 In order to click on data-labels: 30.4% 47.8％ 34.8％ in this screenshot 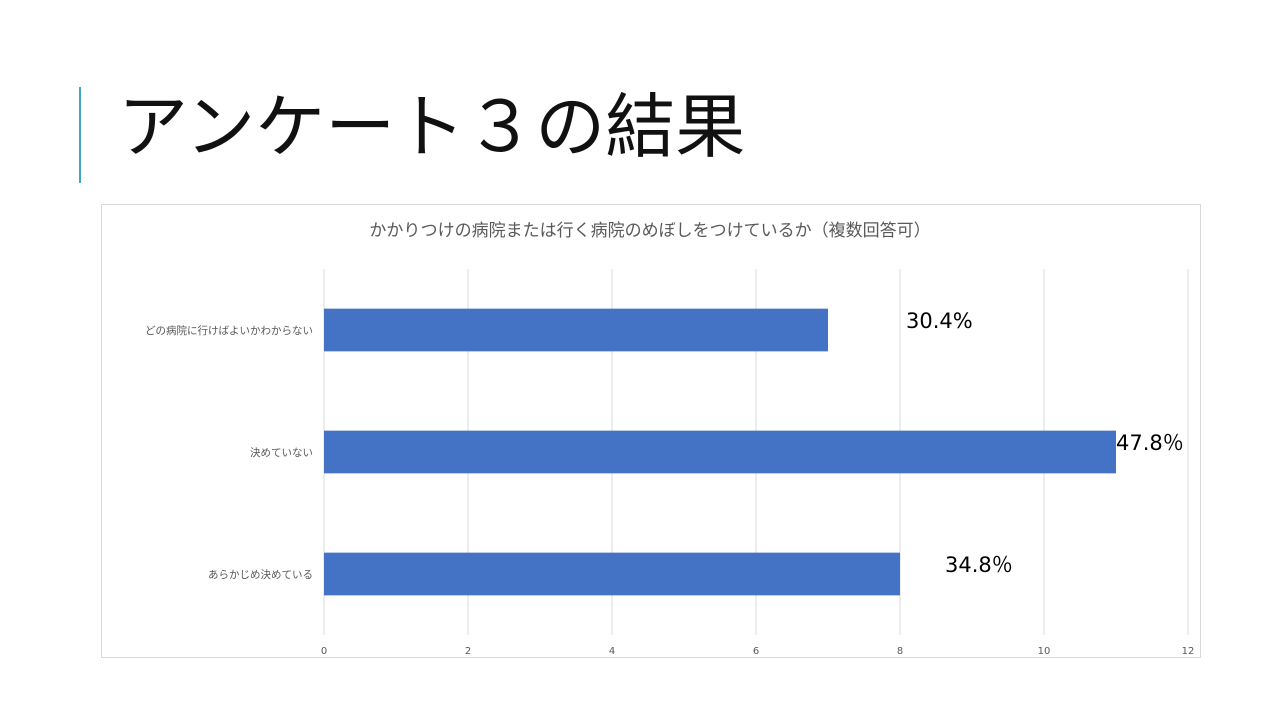, I will do `click(1045, 443)`.